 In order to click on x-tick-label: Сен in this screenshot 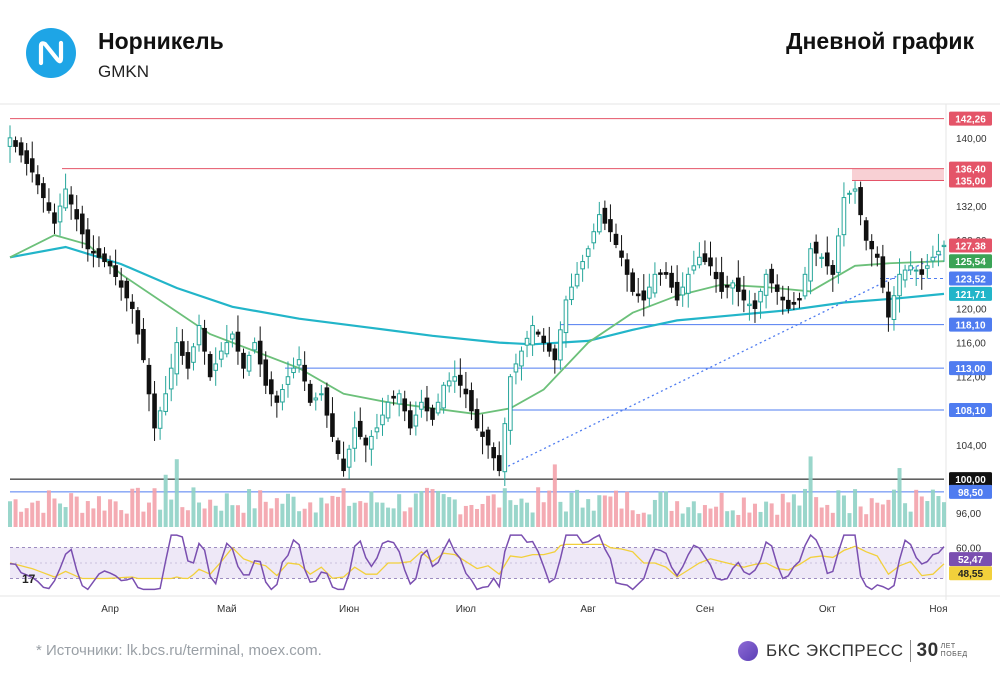, I will do `click(705, 609)`.